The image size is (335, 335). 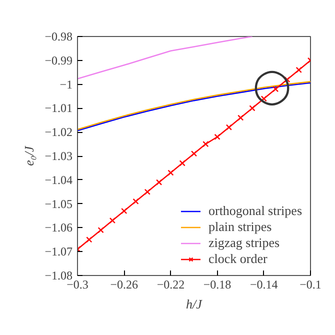 I want to click on y-tick-label: −1.03, so click(x=58, y=156).